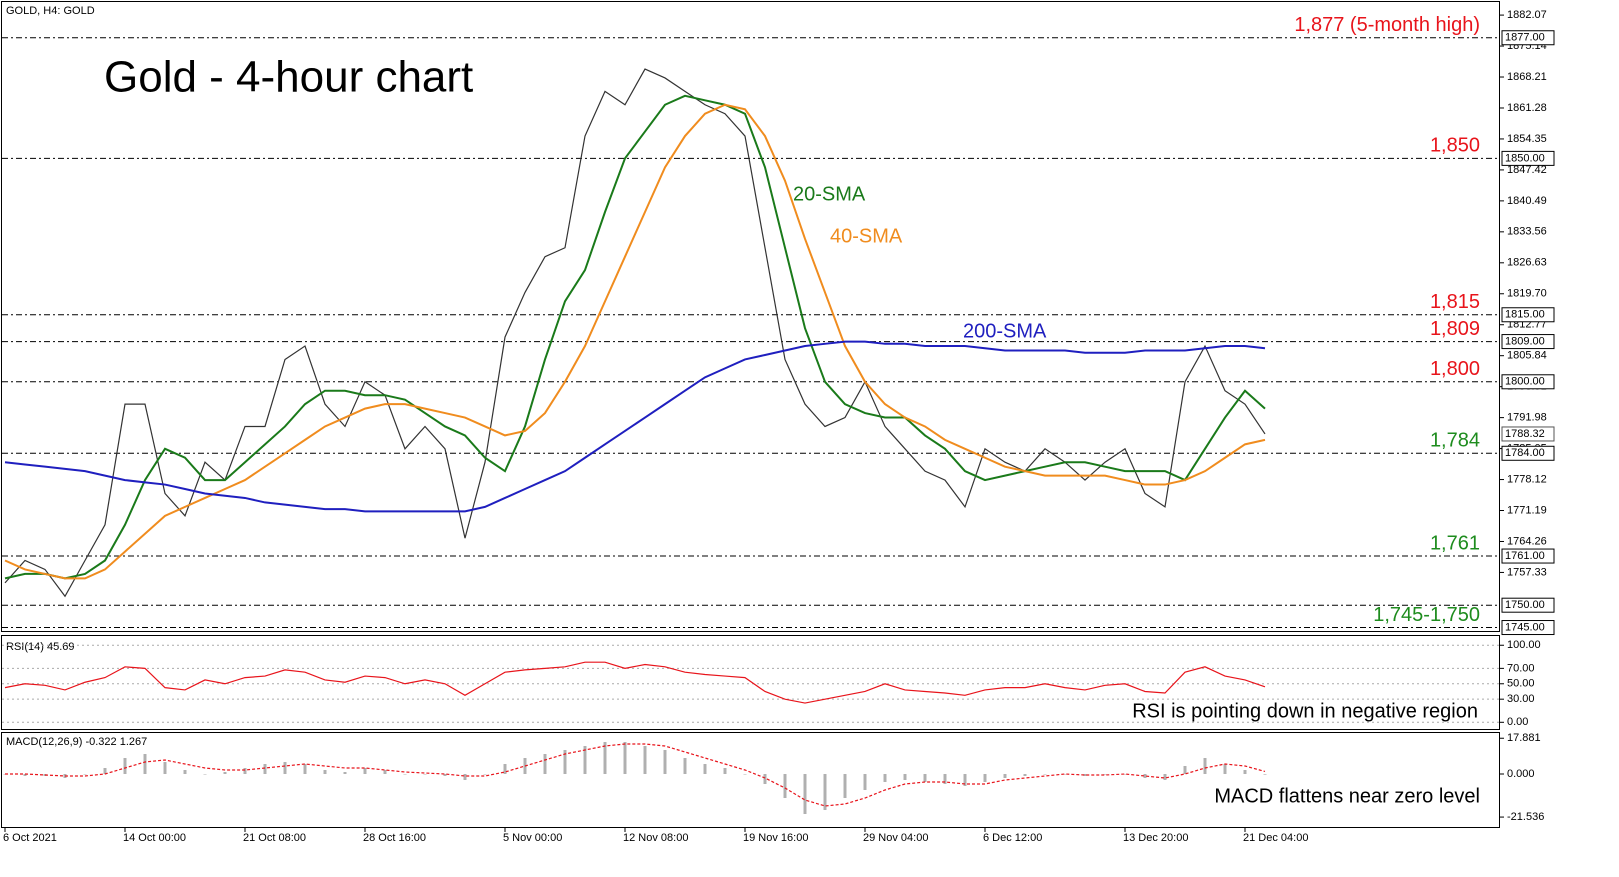  I want to click on x-tick-label: 6 Oct 2021, so click(30, 838).